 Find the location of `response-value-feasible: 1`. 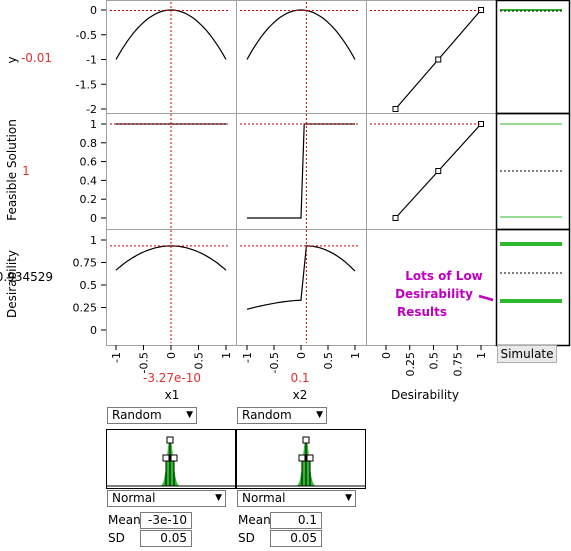

response-value-feasible: 1 is located at coordinates (26, 171).